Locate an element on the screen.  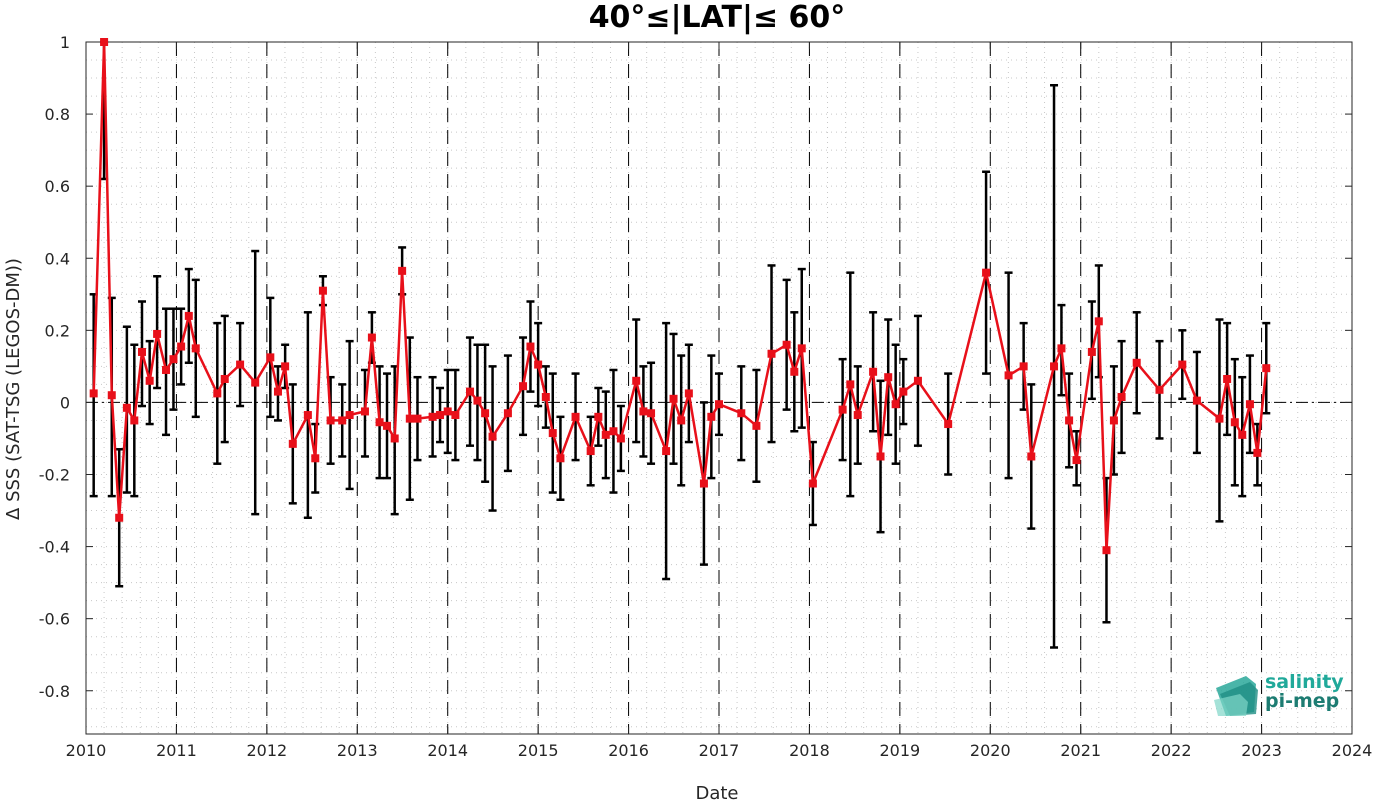
y-axis-title: Δ SSS (SAT-TSG (LEGOS-DM)) is located at coordinates (13, 389).